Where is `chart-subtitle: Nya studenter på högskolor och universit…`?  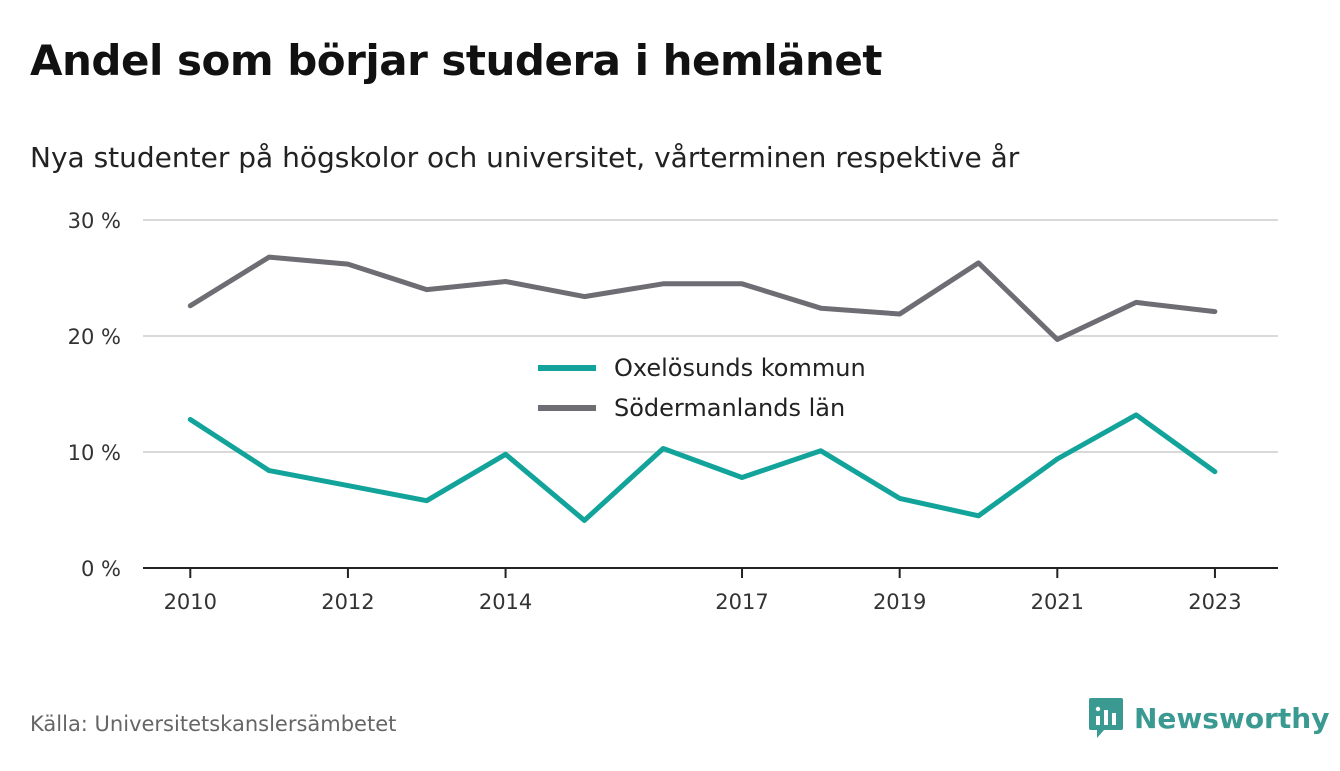
chart-subtitle: Nya studenter på högskolor och universit… is located at coordinates (525, 157).